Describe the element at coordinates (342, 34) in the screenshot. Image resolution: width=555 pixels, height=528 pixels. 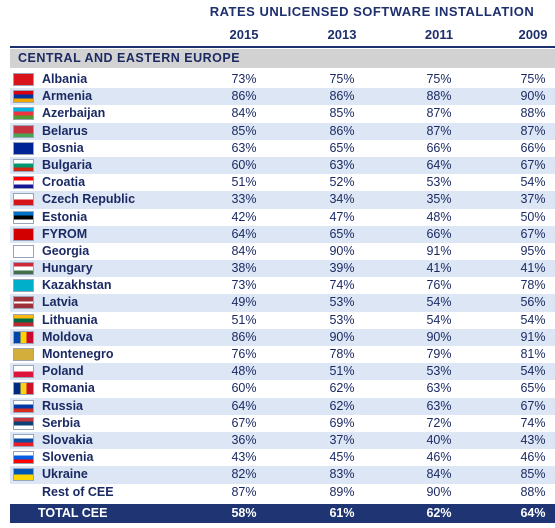
I see `year-header-2013: 2013` at that location.